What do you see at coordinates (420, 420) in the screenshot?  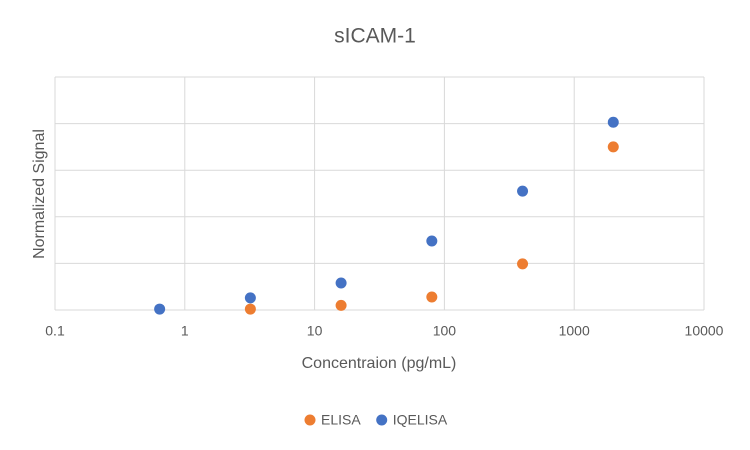 I see `legend-label: IQELISA` at bounding box center [420, 420].